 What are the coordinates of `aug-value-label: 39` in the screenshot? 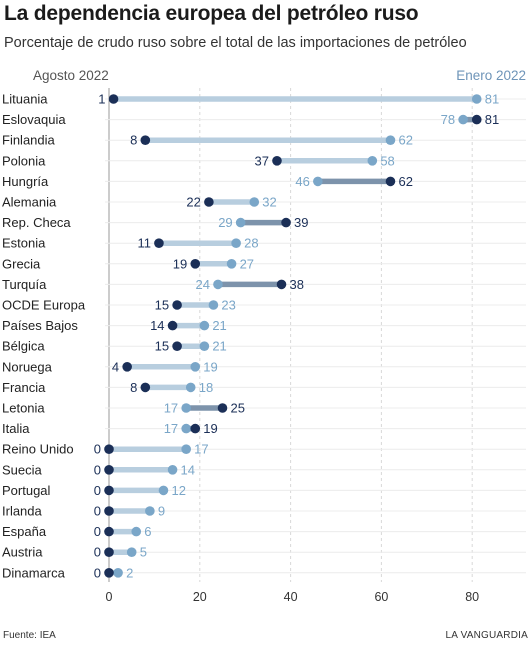 It's located at (301, 222).